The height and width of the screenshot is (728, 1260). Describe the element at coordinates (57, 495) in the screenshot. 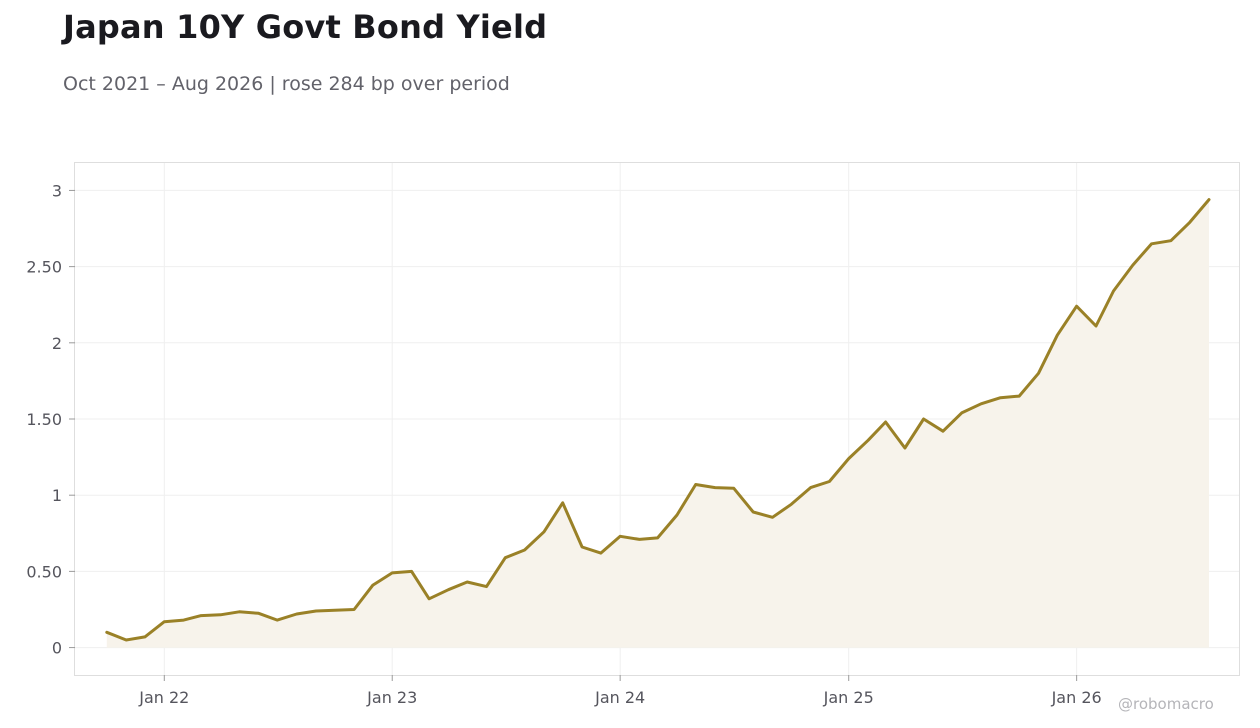

I see `y-tick-label: 1` at that location.